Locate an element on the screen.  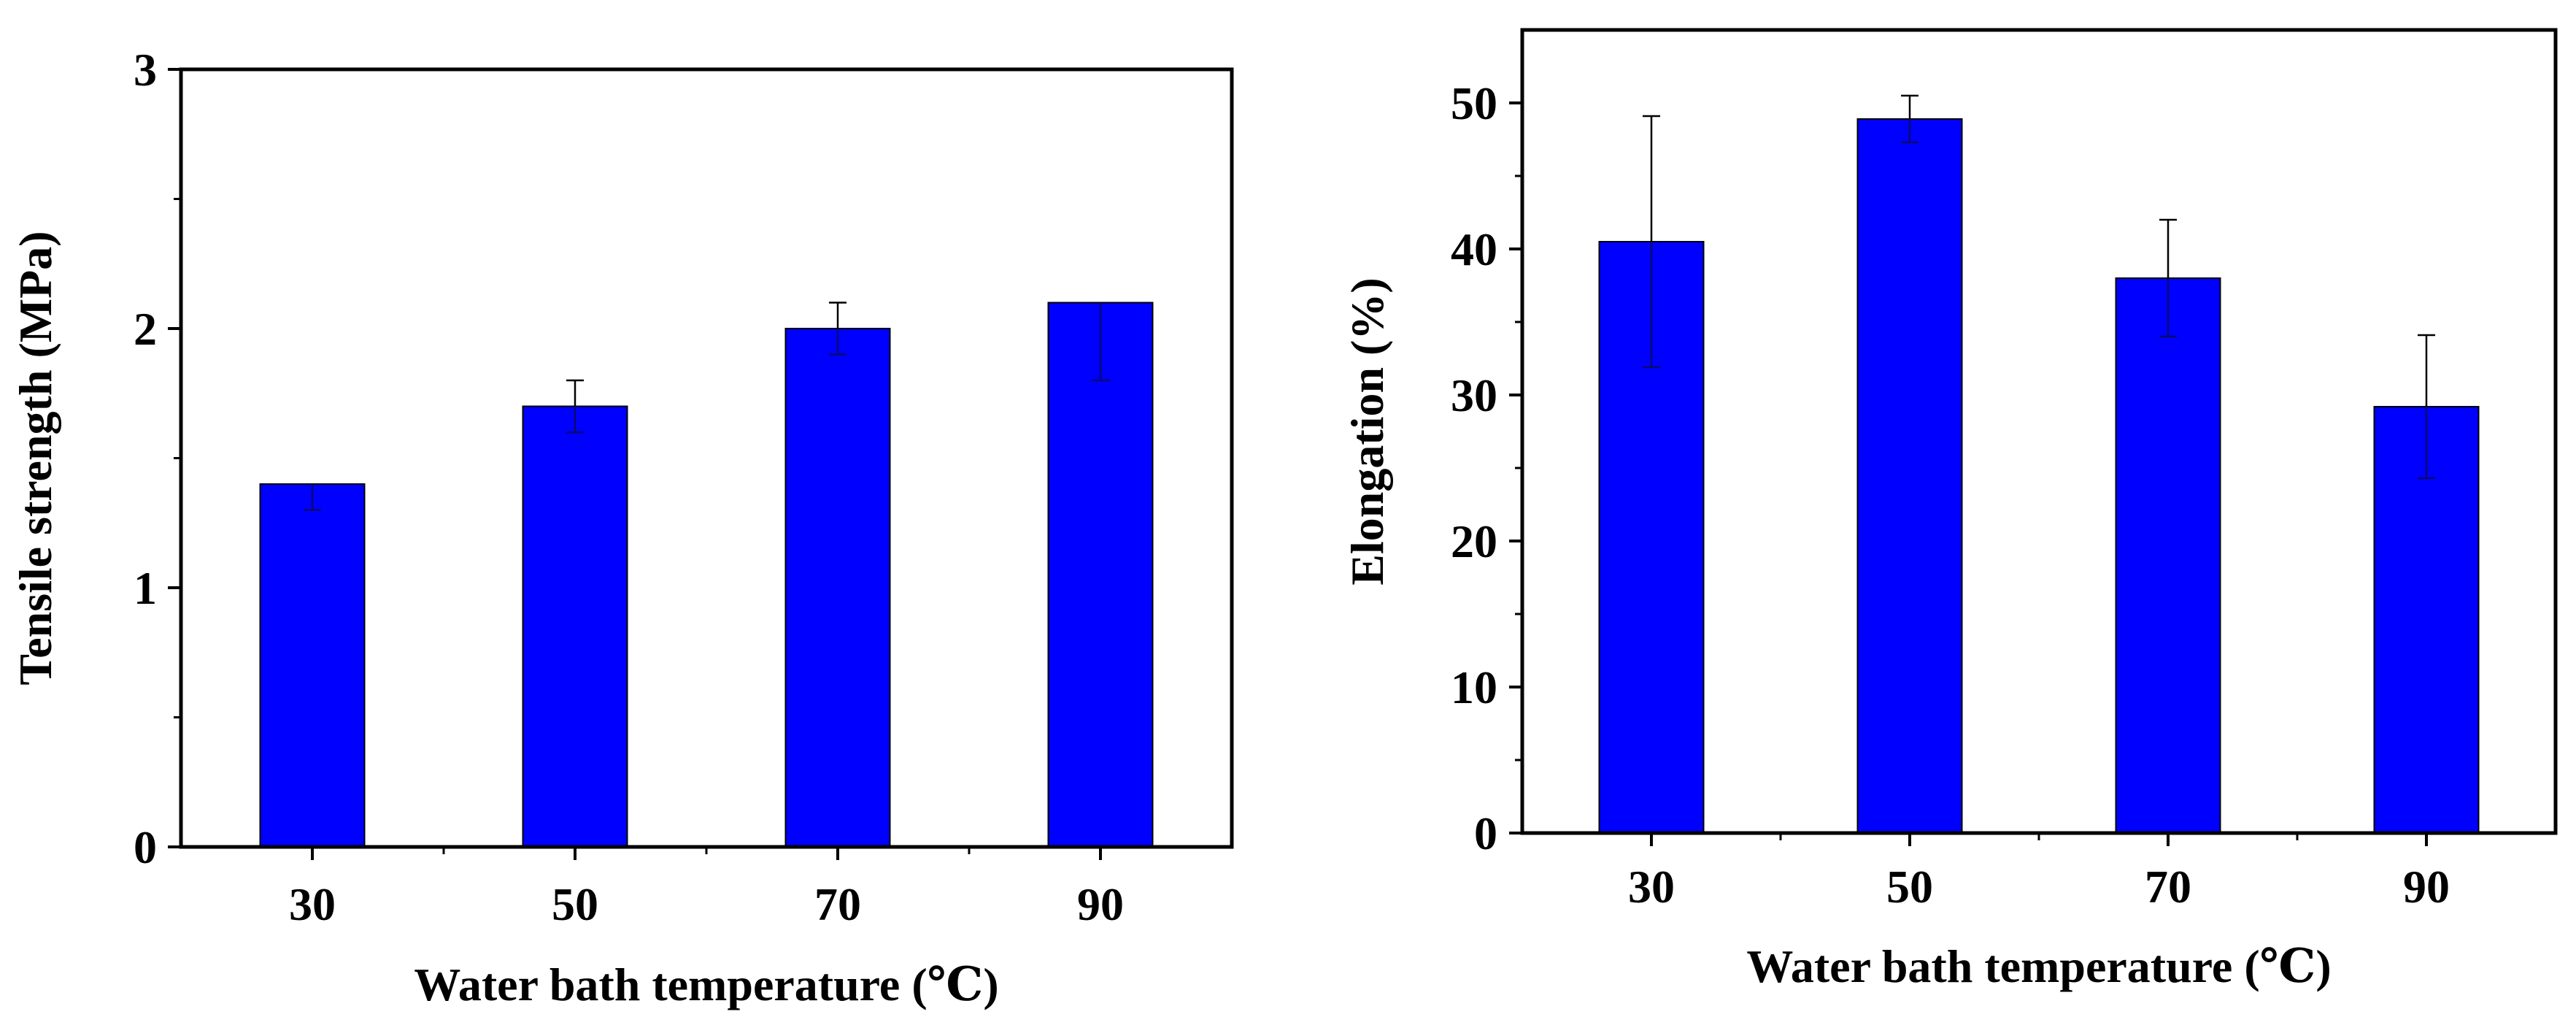
y-tick-label: 10 is located at coordinates (1474, 687).